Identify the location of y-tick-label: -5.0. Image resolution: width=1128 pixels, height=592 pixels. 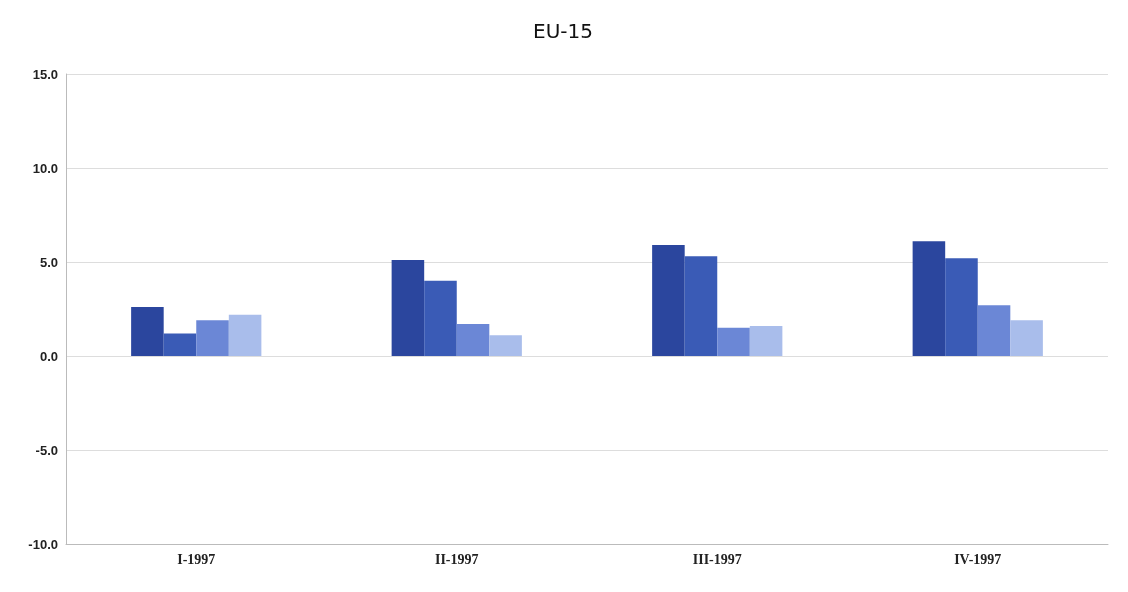
(46, 450).